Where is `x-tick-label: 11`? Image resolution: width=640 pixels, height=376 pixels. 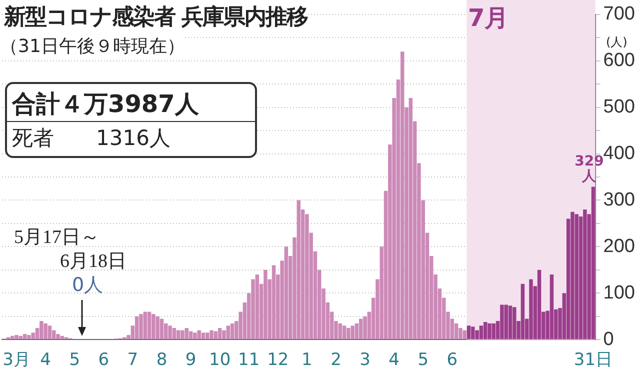
x-tick-label: 11 is located at coordinates (249, 360).